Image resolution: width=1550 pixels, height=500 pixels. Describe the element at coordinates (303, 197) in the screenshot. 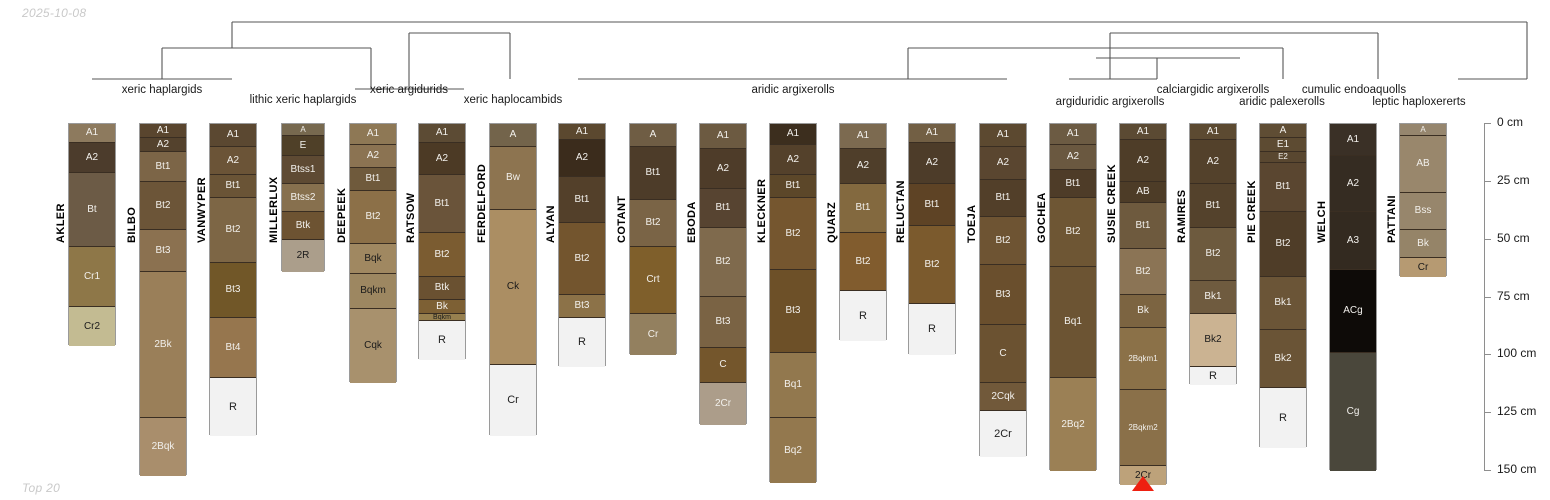

I see `profile-column: A E Btss1 Btss2 Btk 2R` at that location.